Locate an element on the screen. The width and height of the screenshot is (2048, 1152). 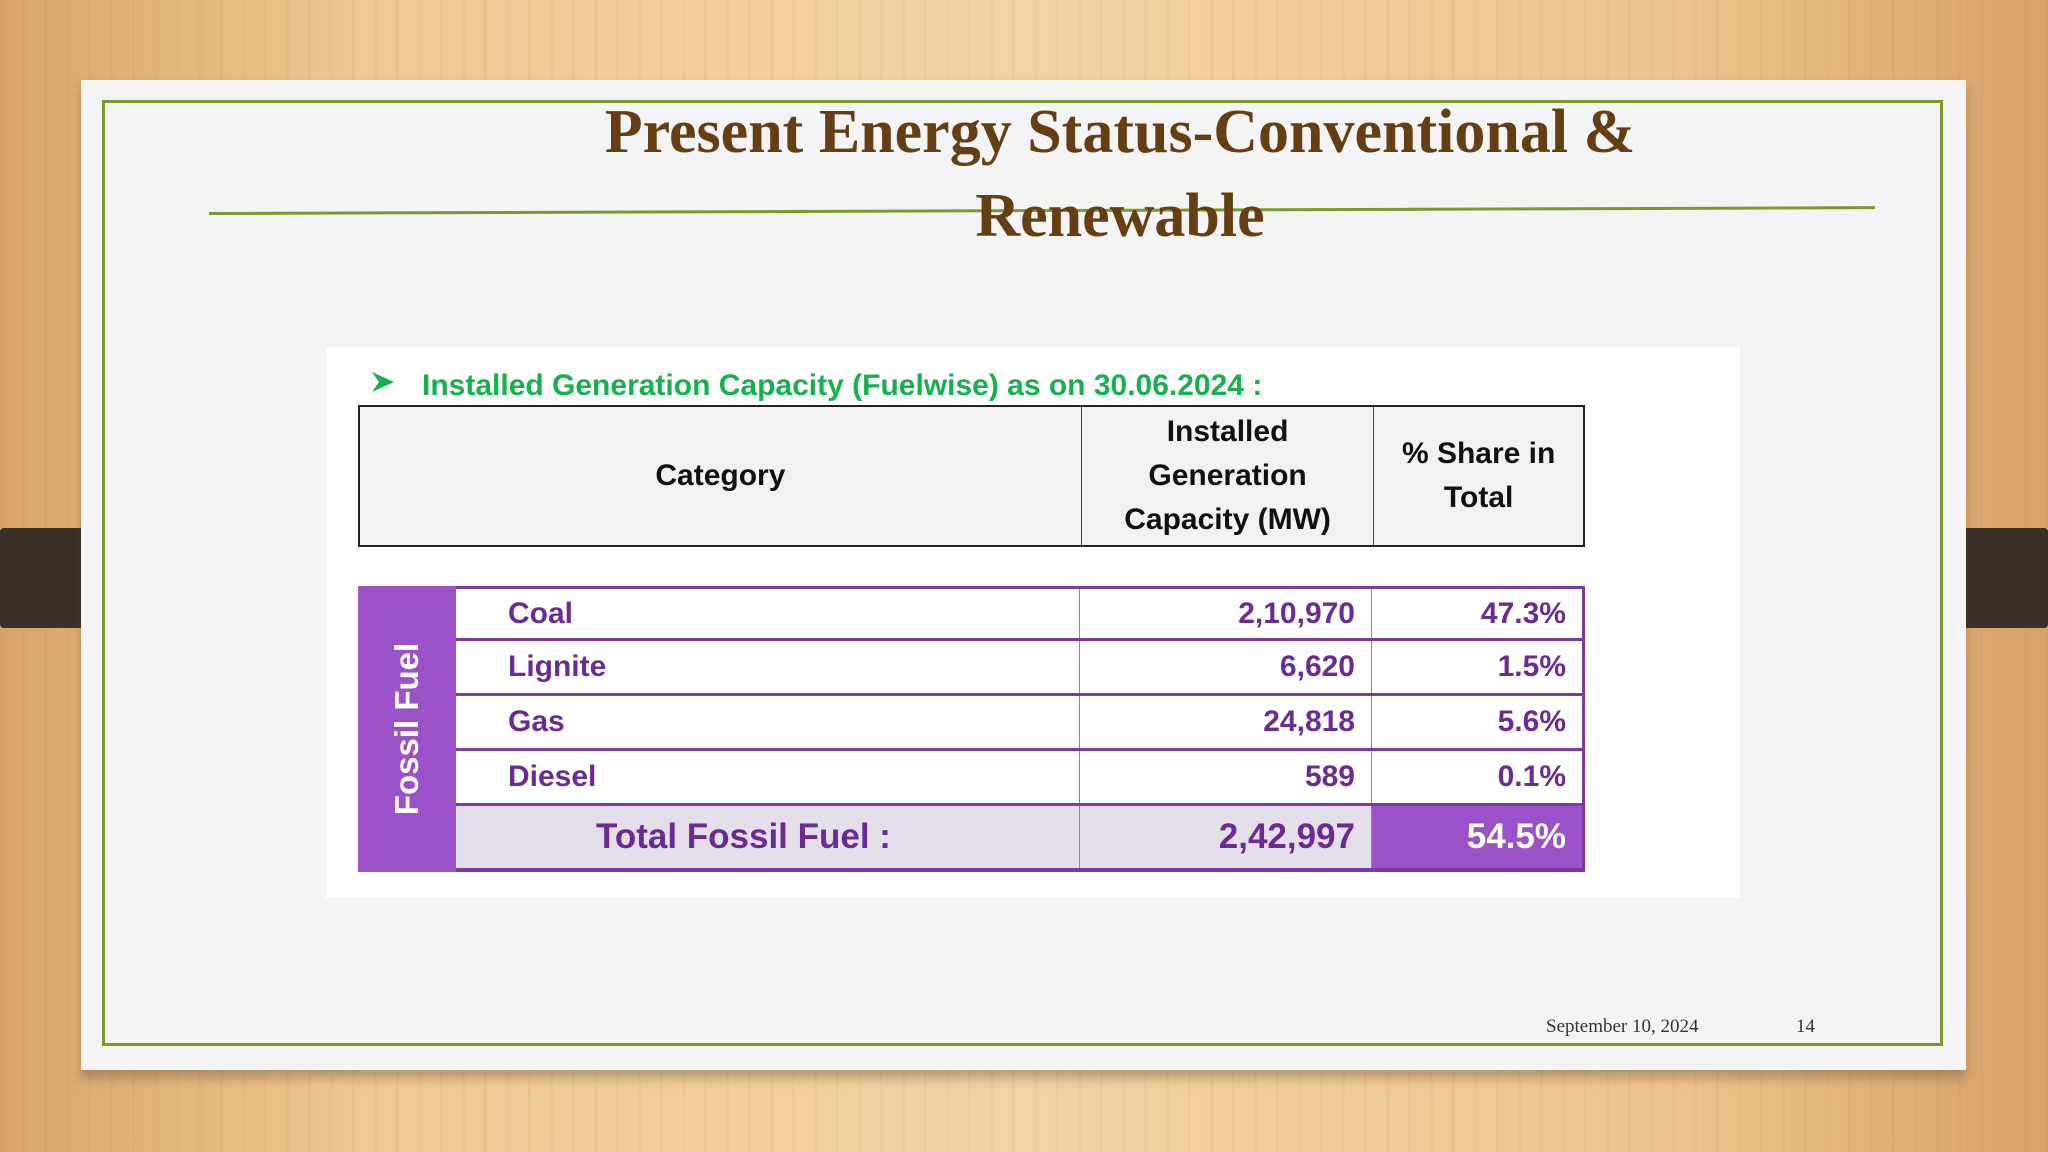
row-capacity: 24,818 is located at coordinates (1226, 722).